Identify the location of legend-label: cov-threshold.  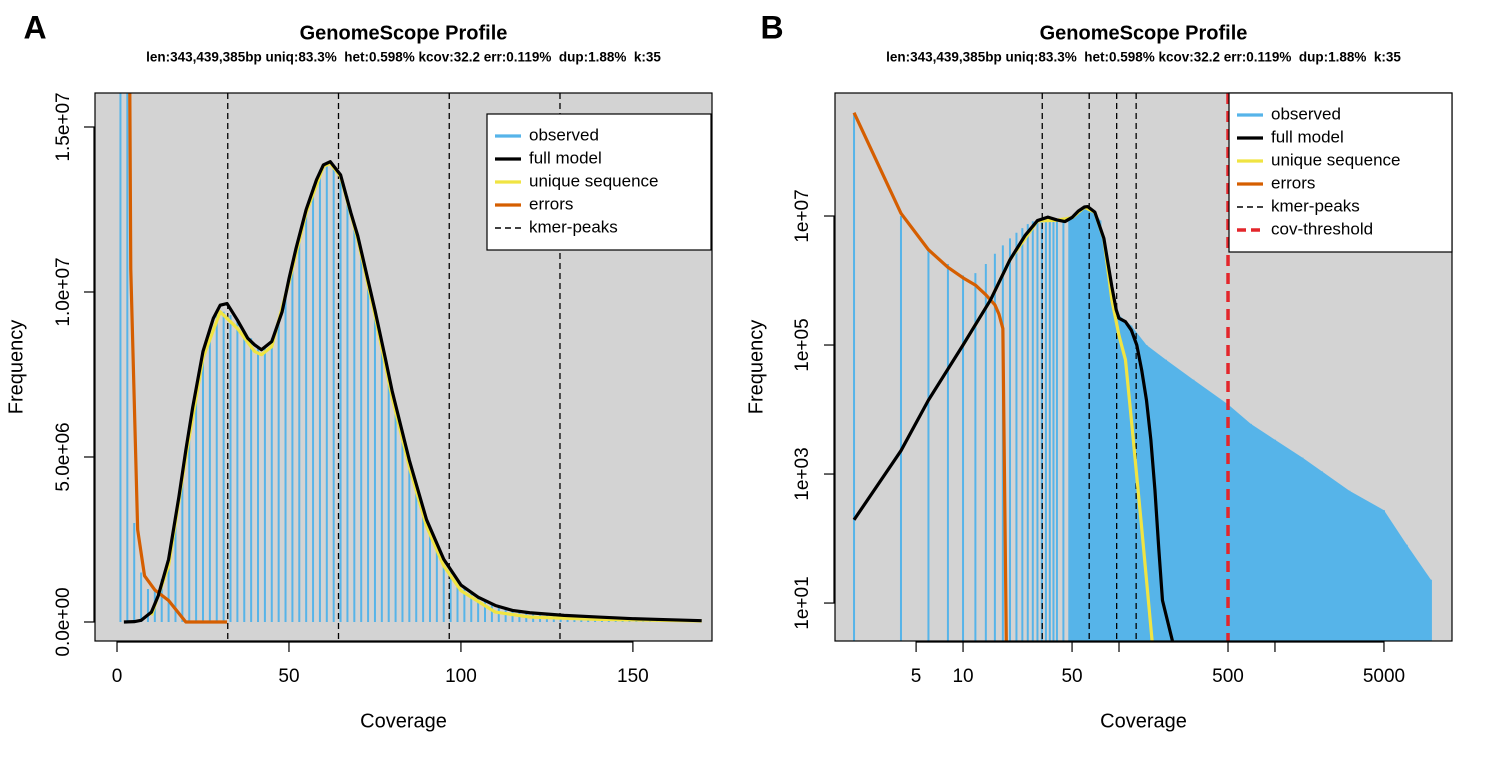
(1322, 228).